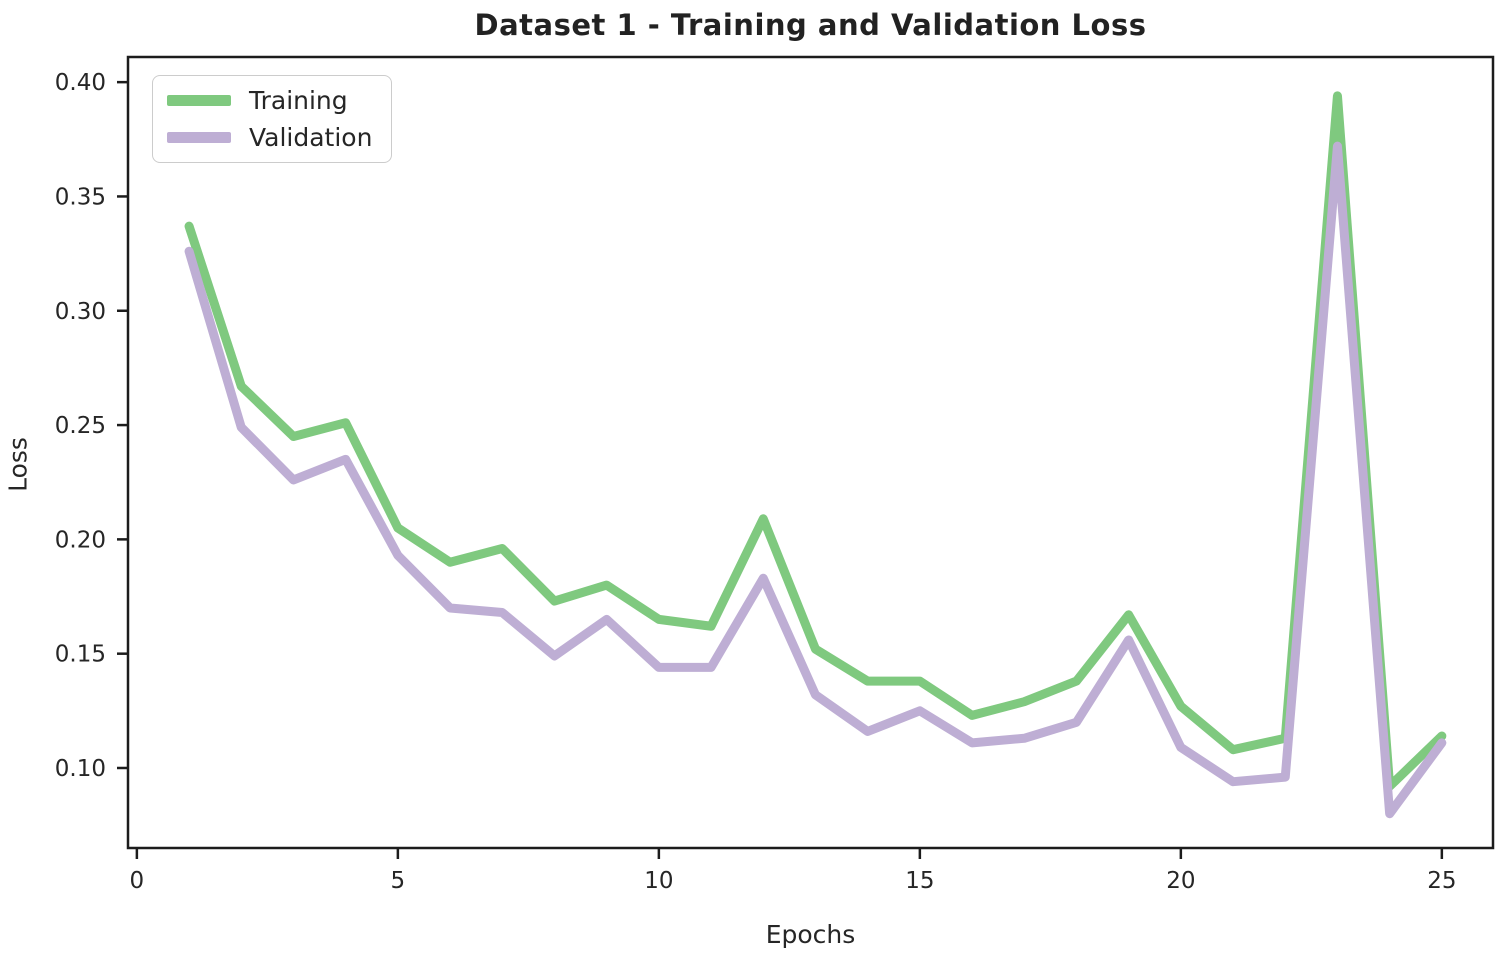  Describe the element at coordinates (272, 119) in the screenshot. I see `legend: Training Validation` at that location.